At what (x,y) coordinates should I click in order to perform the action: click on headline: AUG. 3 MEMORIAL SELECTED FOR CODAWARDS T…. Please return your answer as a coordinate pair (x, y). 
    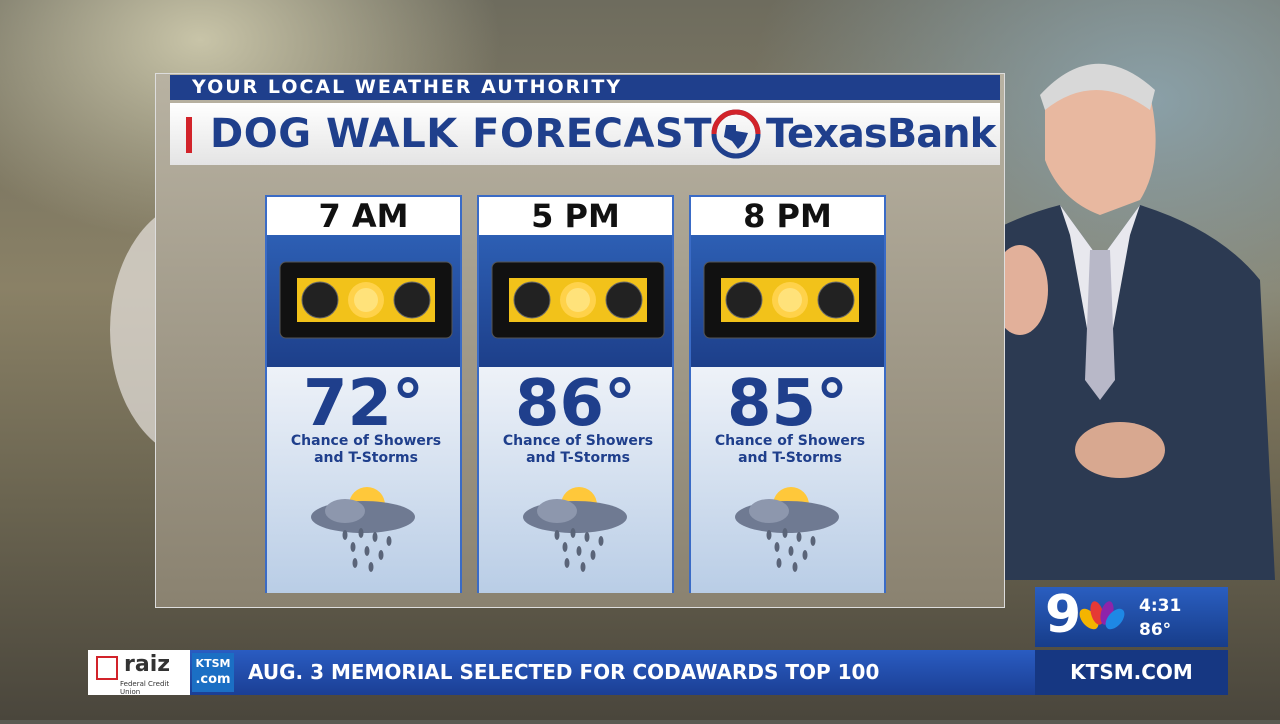
    Looking at the image, I should click on (564, 672).